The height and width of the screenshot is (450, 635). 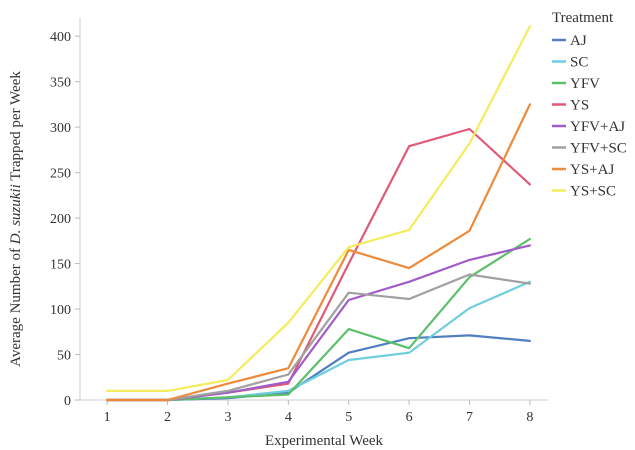 I want to click on y-tick-label: 200, so click(x=60, y=219).